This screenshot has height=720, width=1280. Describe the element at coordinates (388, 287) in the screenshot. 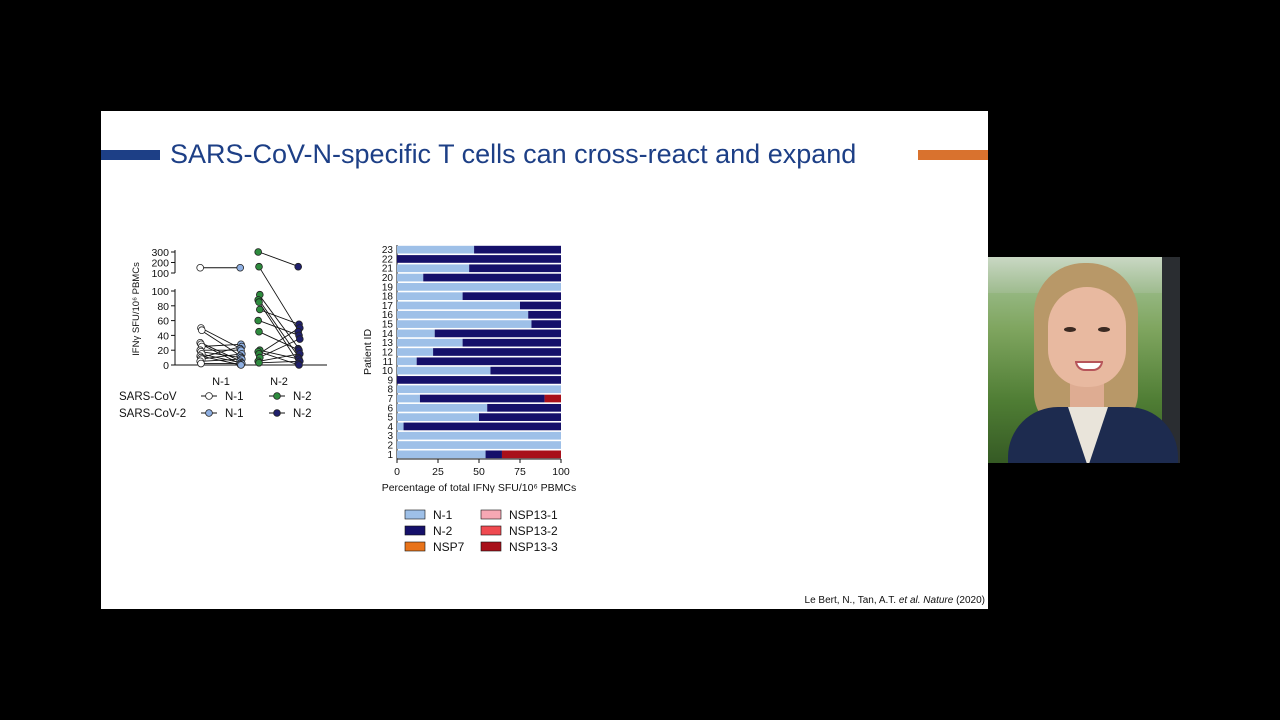

I see `patient-id-label: 19` at that location.